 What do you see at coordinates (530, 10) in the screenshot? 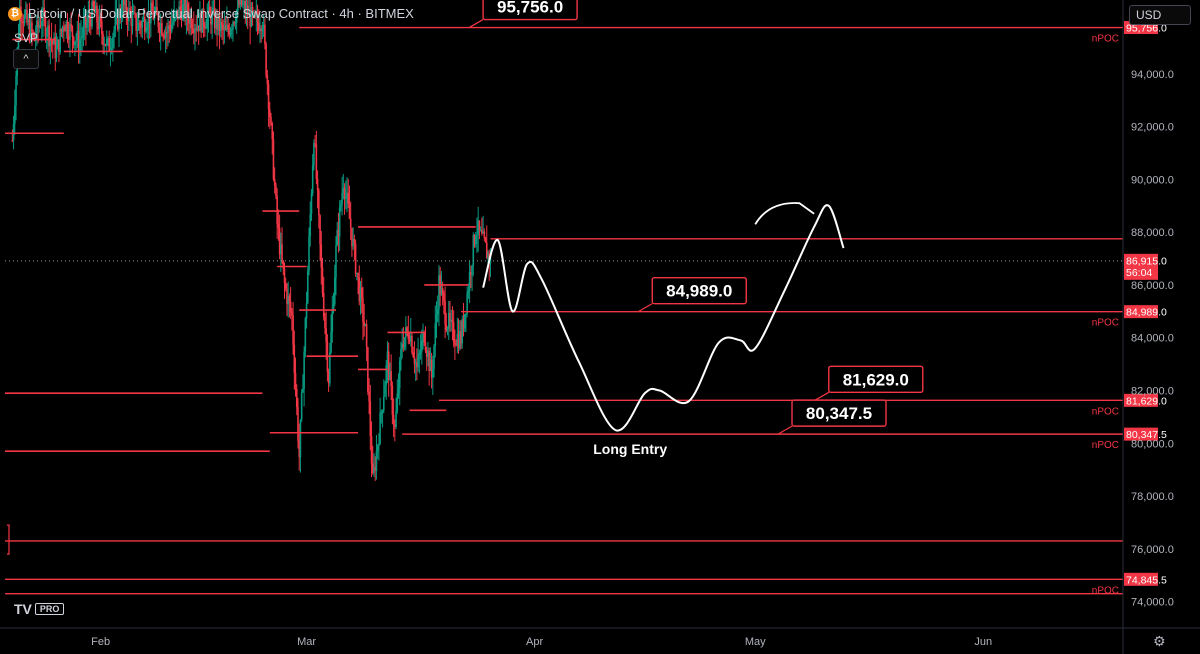
I see `callout-box` at bounding box center [530, 10].